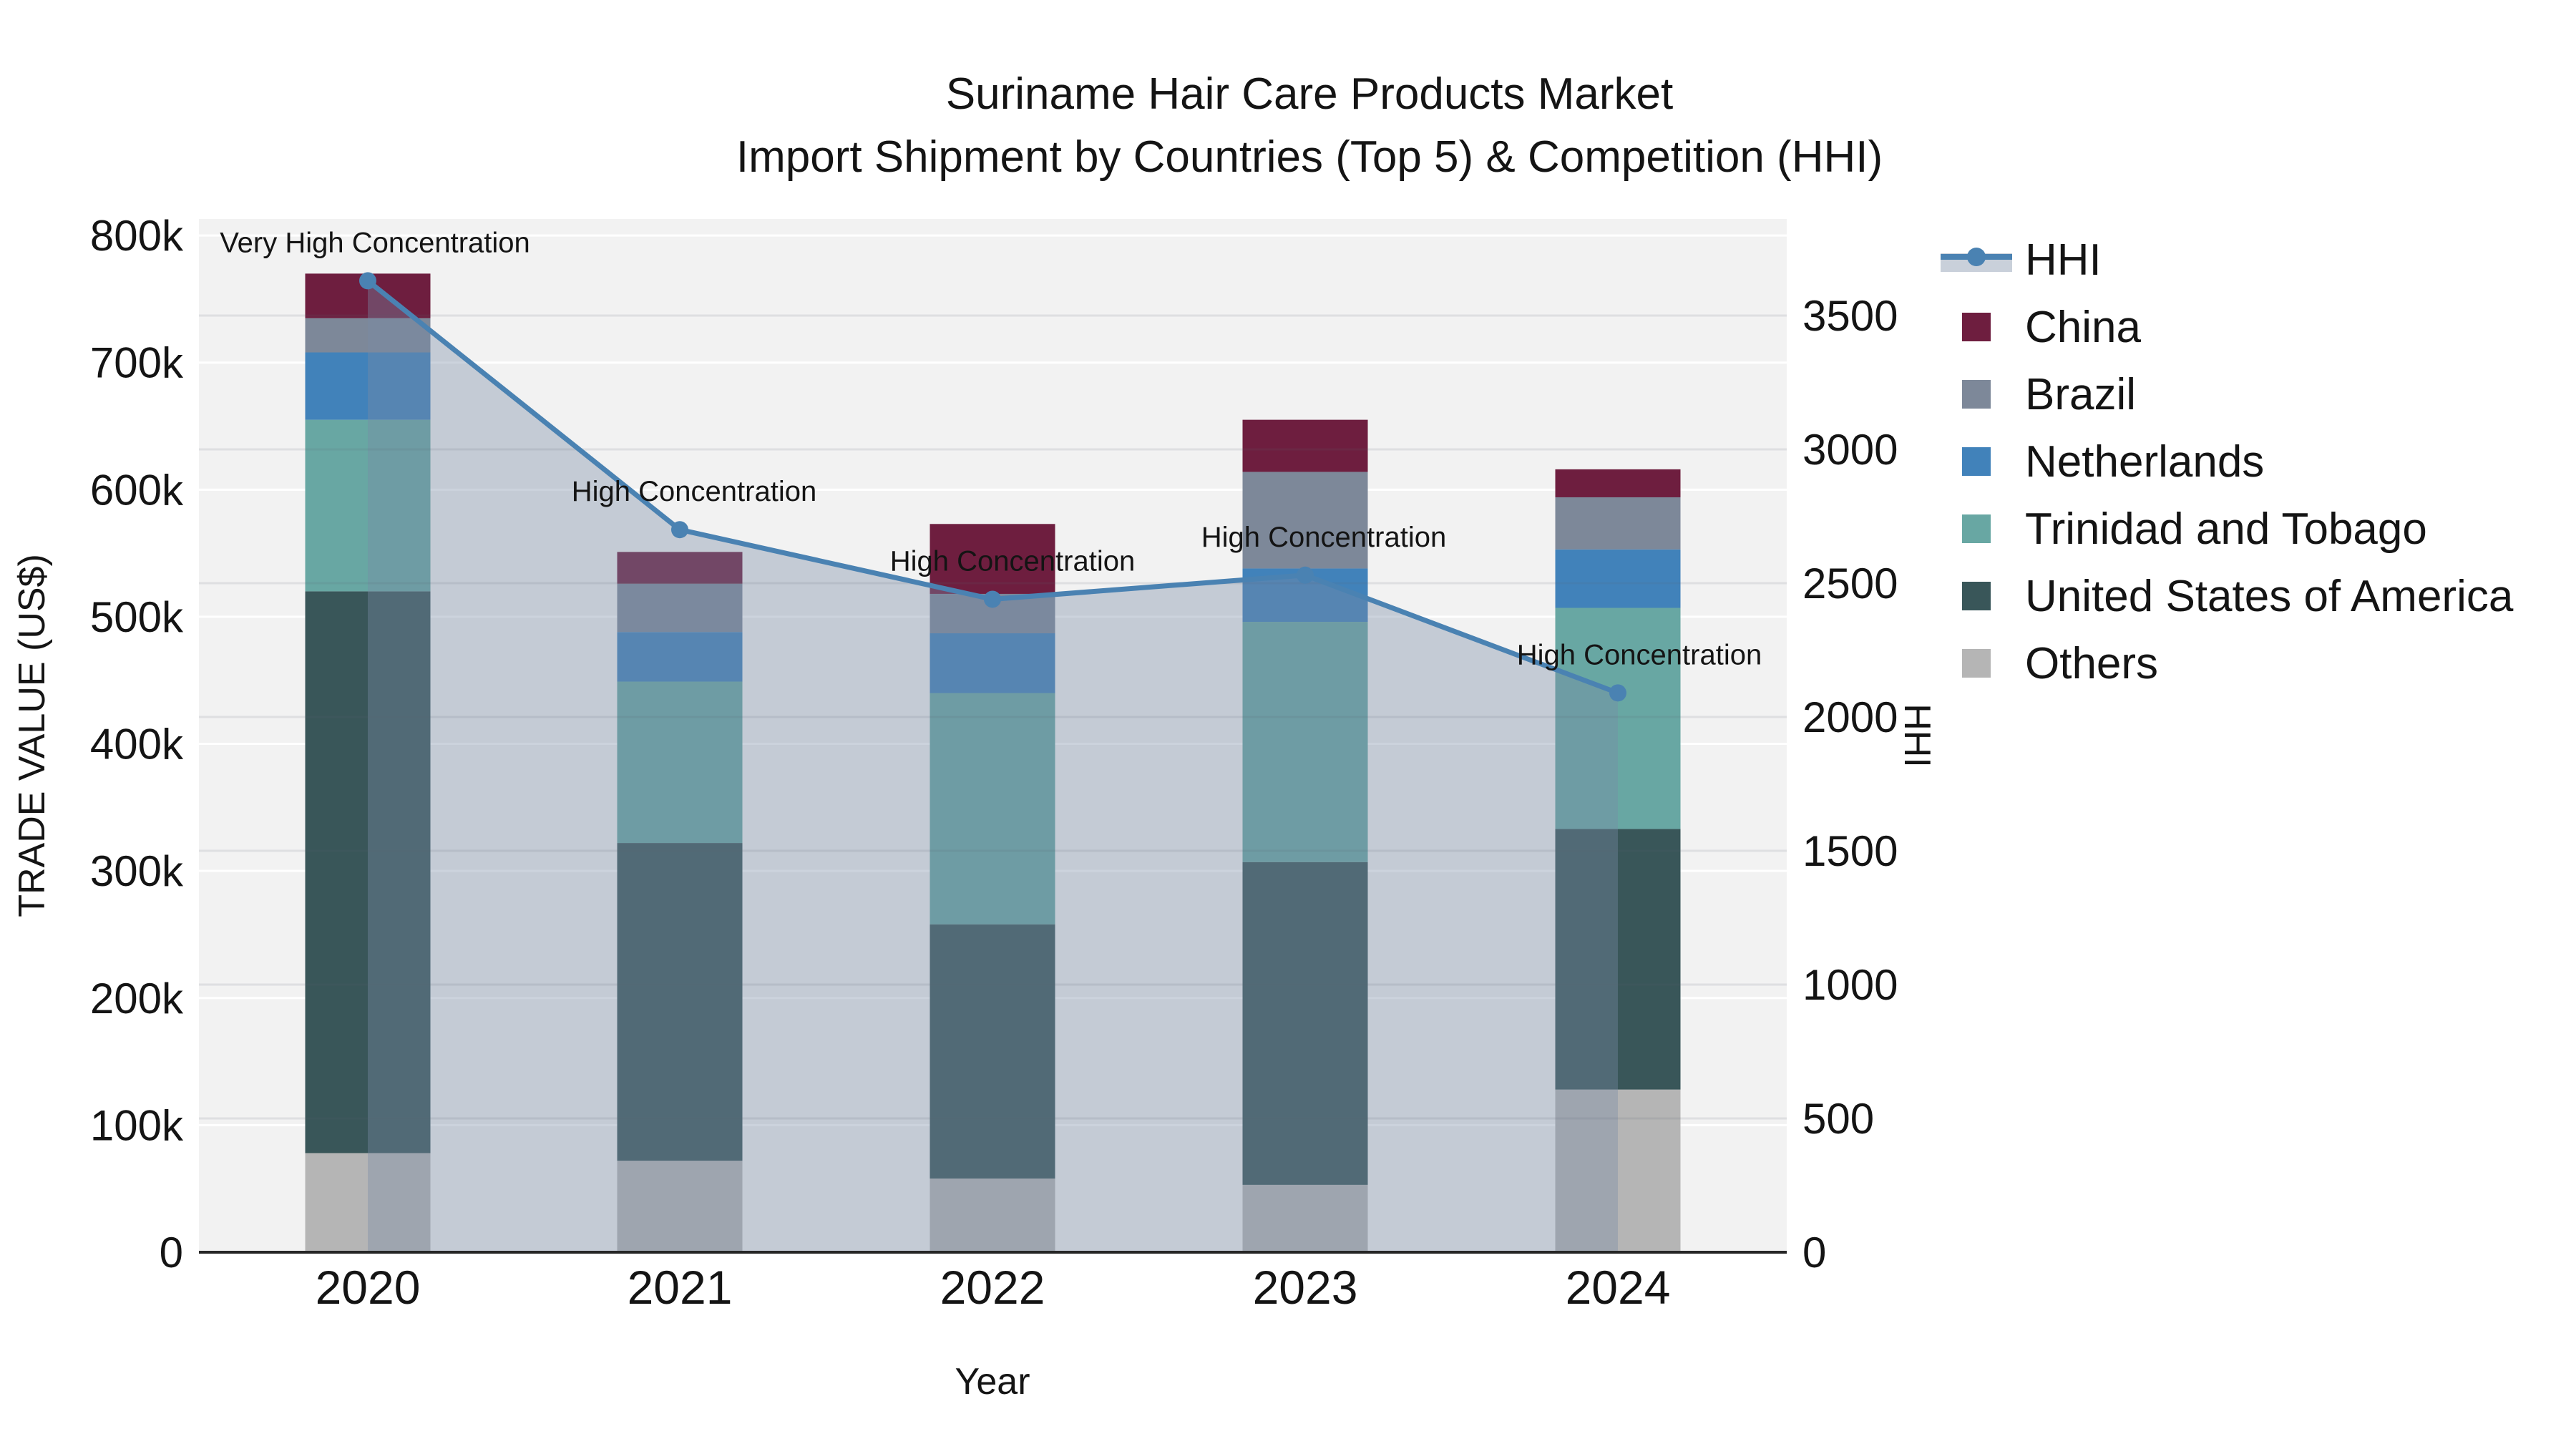 This screenshot has width=2576, height=1449. I want to click on bar-segment-china-2024, so click(1618, 483).